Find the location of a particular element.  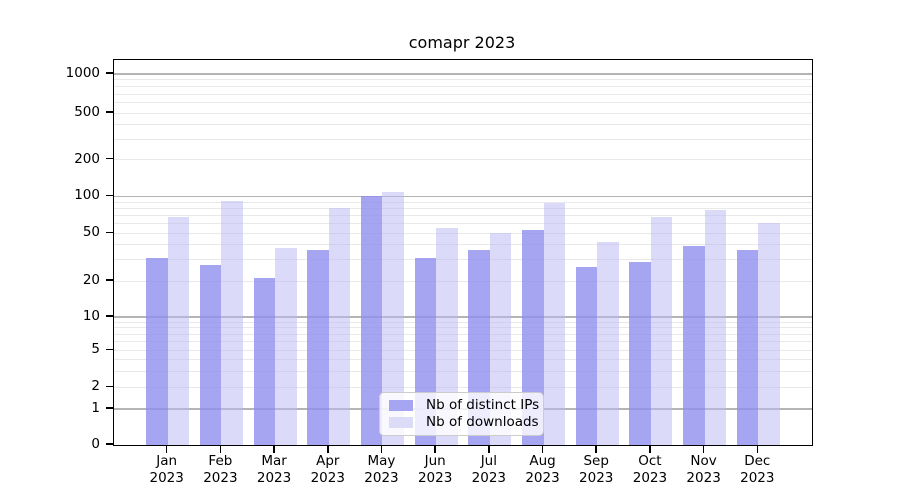

legend: Nb of distinct IPs Nb of downloads is located at coordinates (461, 414).